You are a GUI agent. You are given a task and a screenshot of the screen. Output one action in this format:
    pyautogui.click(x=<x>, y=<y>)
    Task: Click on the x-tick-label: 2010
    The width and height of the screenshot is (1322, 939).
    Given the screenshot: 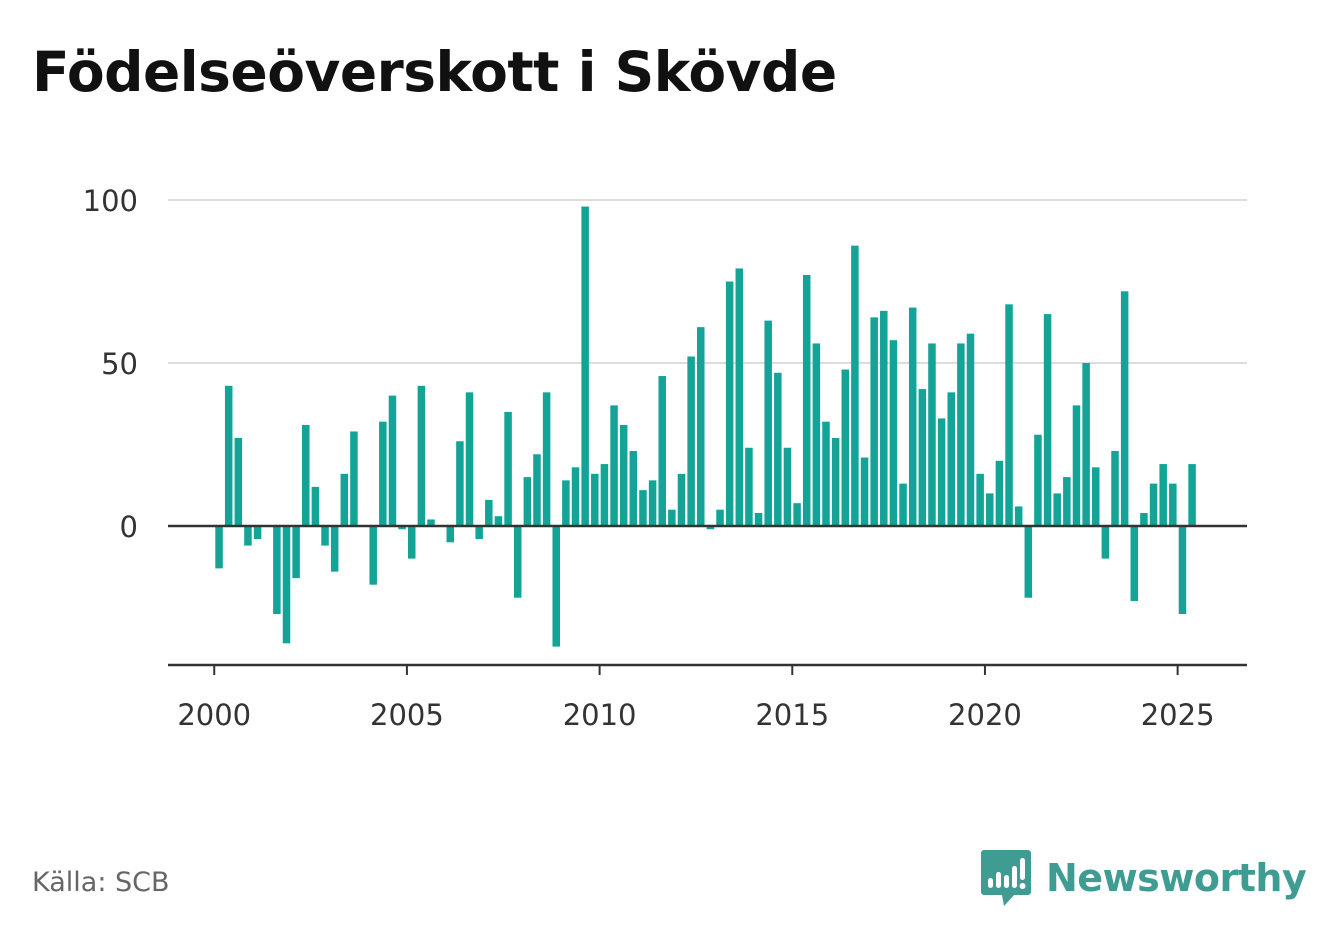 What is the action you would take?
    pyautogui.click(x=600, y=715)
    